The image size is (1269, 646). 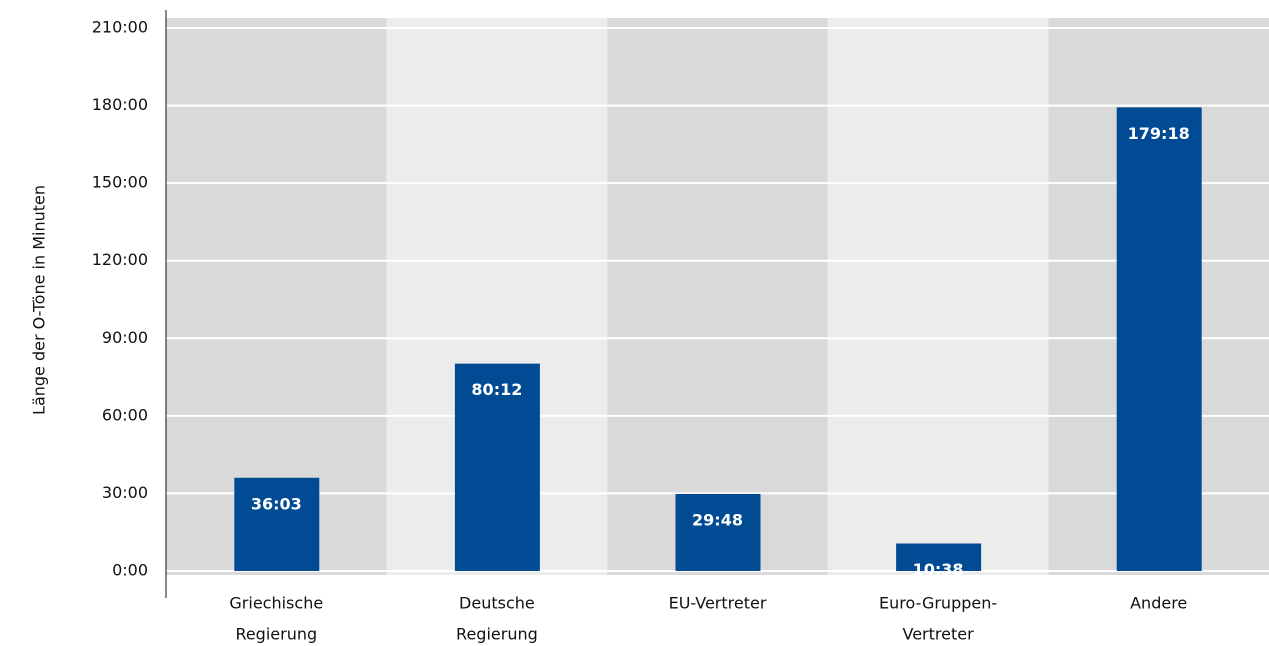 I want to click on y-tick-label: 180:00, so click(x=120, y=104).